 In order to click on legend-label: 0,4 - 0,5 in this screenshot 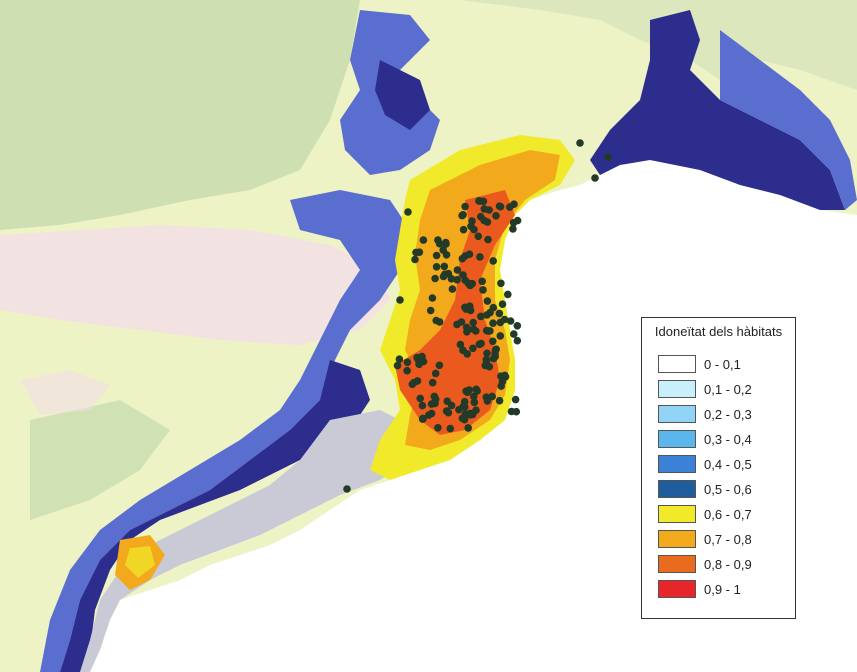, I will do `click(728, 464)`.